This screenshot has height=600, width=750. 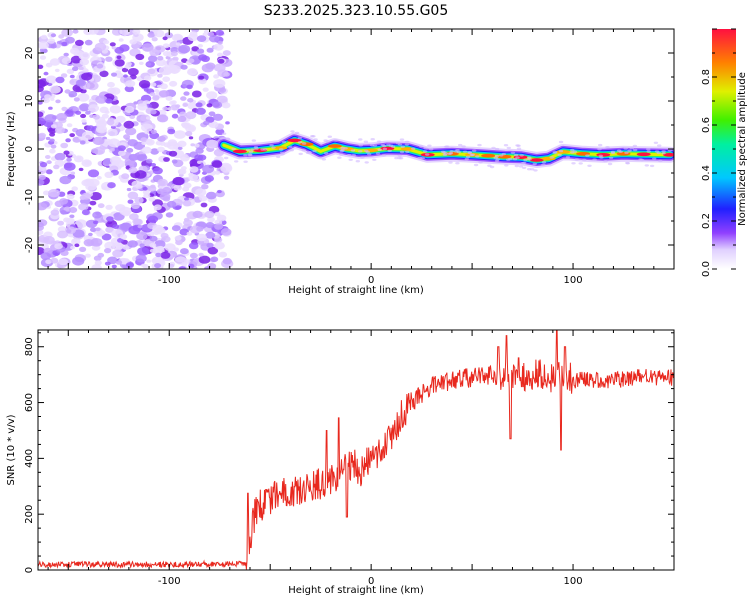 I want to click on y-tick-label: 10, so click(x=29, y=101).